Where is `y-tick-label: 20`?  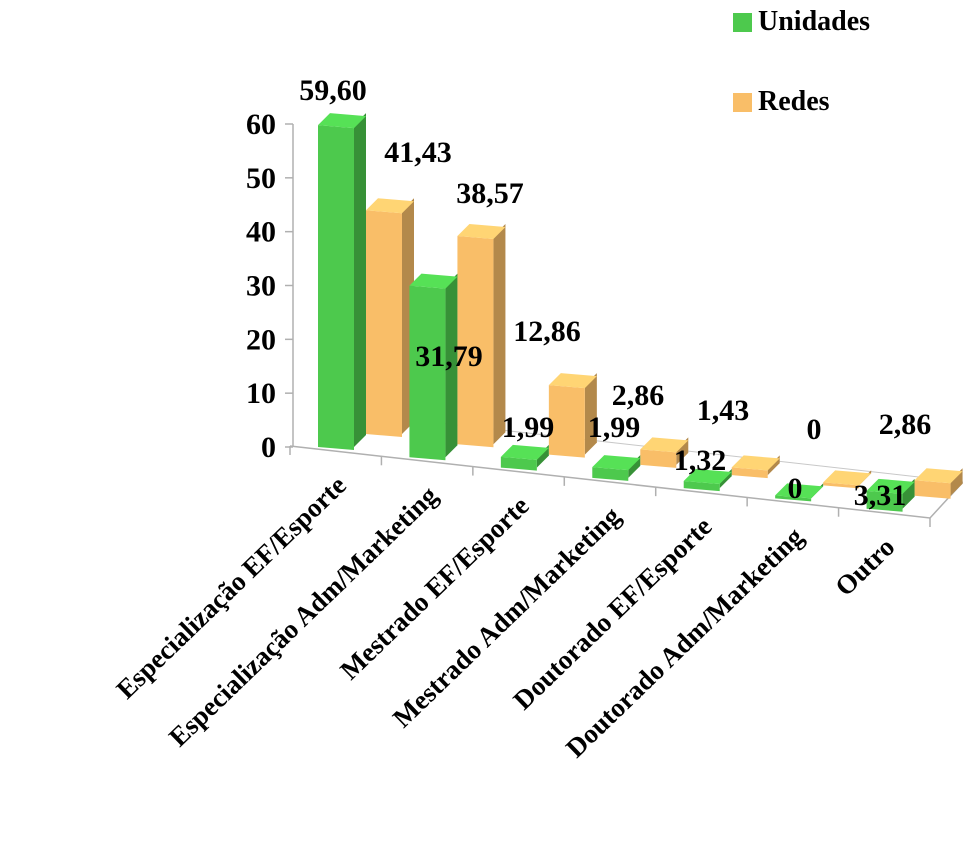 y-tick-label: 20 is located at coordinates (261, 339).